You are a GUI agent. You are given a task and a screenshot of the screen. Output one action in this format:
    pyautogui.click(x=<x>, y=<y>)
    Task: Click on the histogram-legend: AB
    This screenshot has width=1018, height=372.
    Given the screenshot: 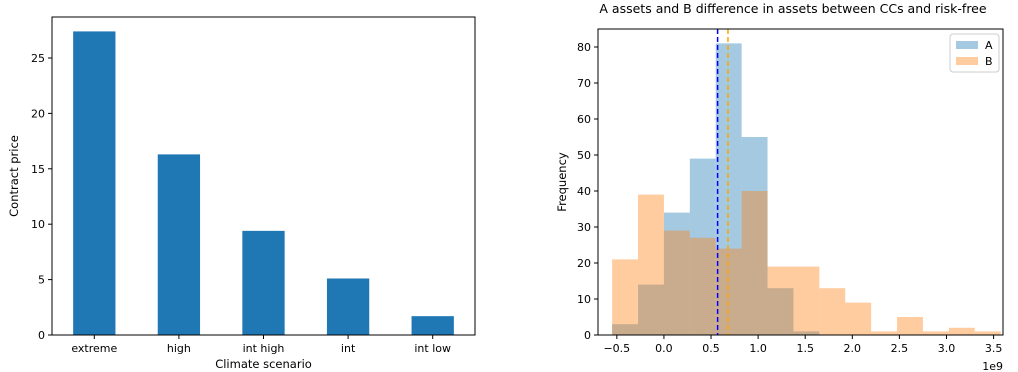 What is the action you would take?
    pyautogui.click(x=974, y=53)
    